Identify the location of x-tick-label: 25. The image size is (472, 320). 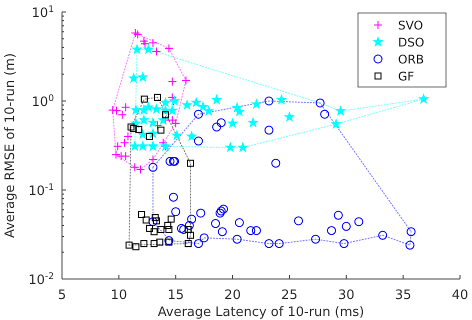
(289, 295).